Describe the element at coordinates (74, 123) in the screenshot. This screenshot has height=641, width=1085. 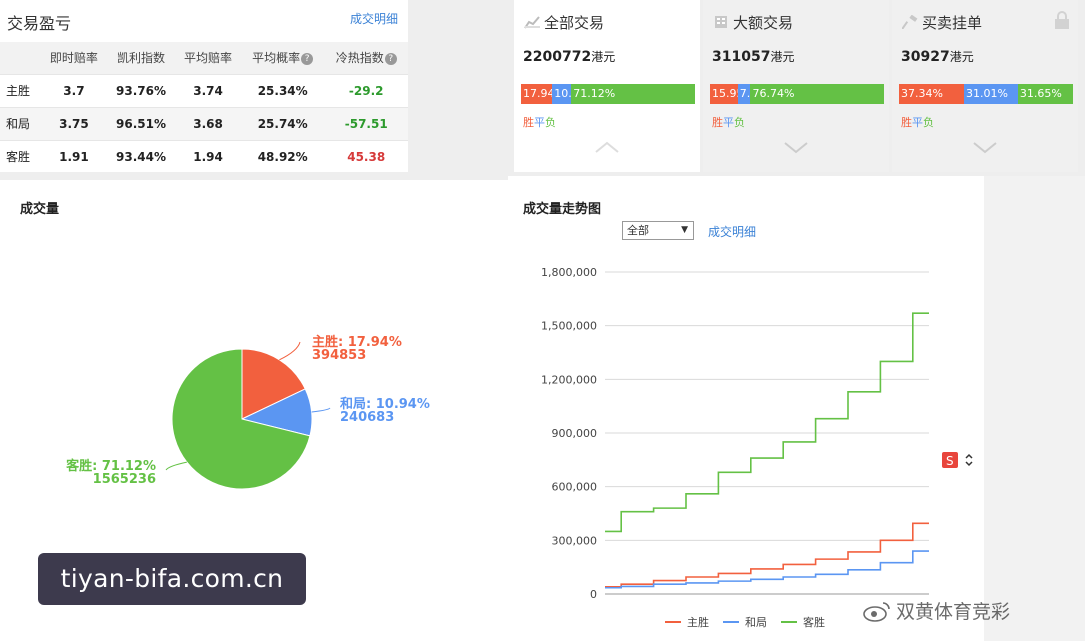
I see `cell-odds: 3.75` at that location.